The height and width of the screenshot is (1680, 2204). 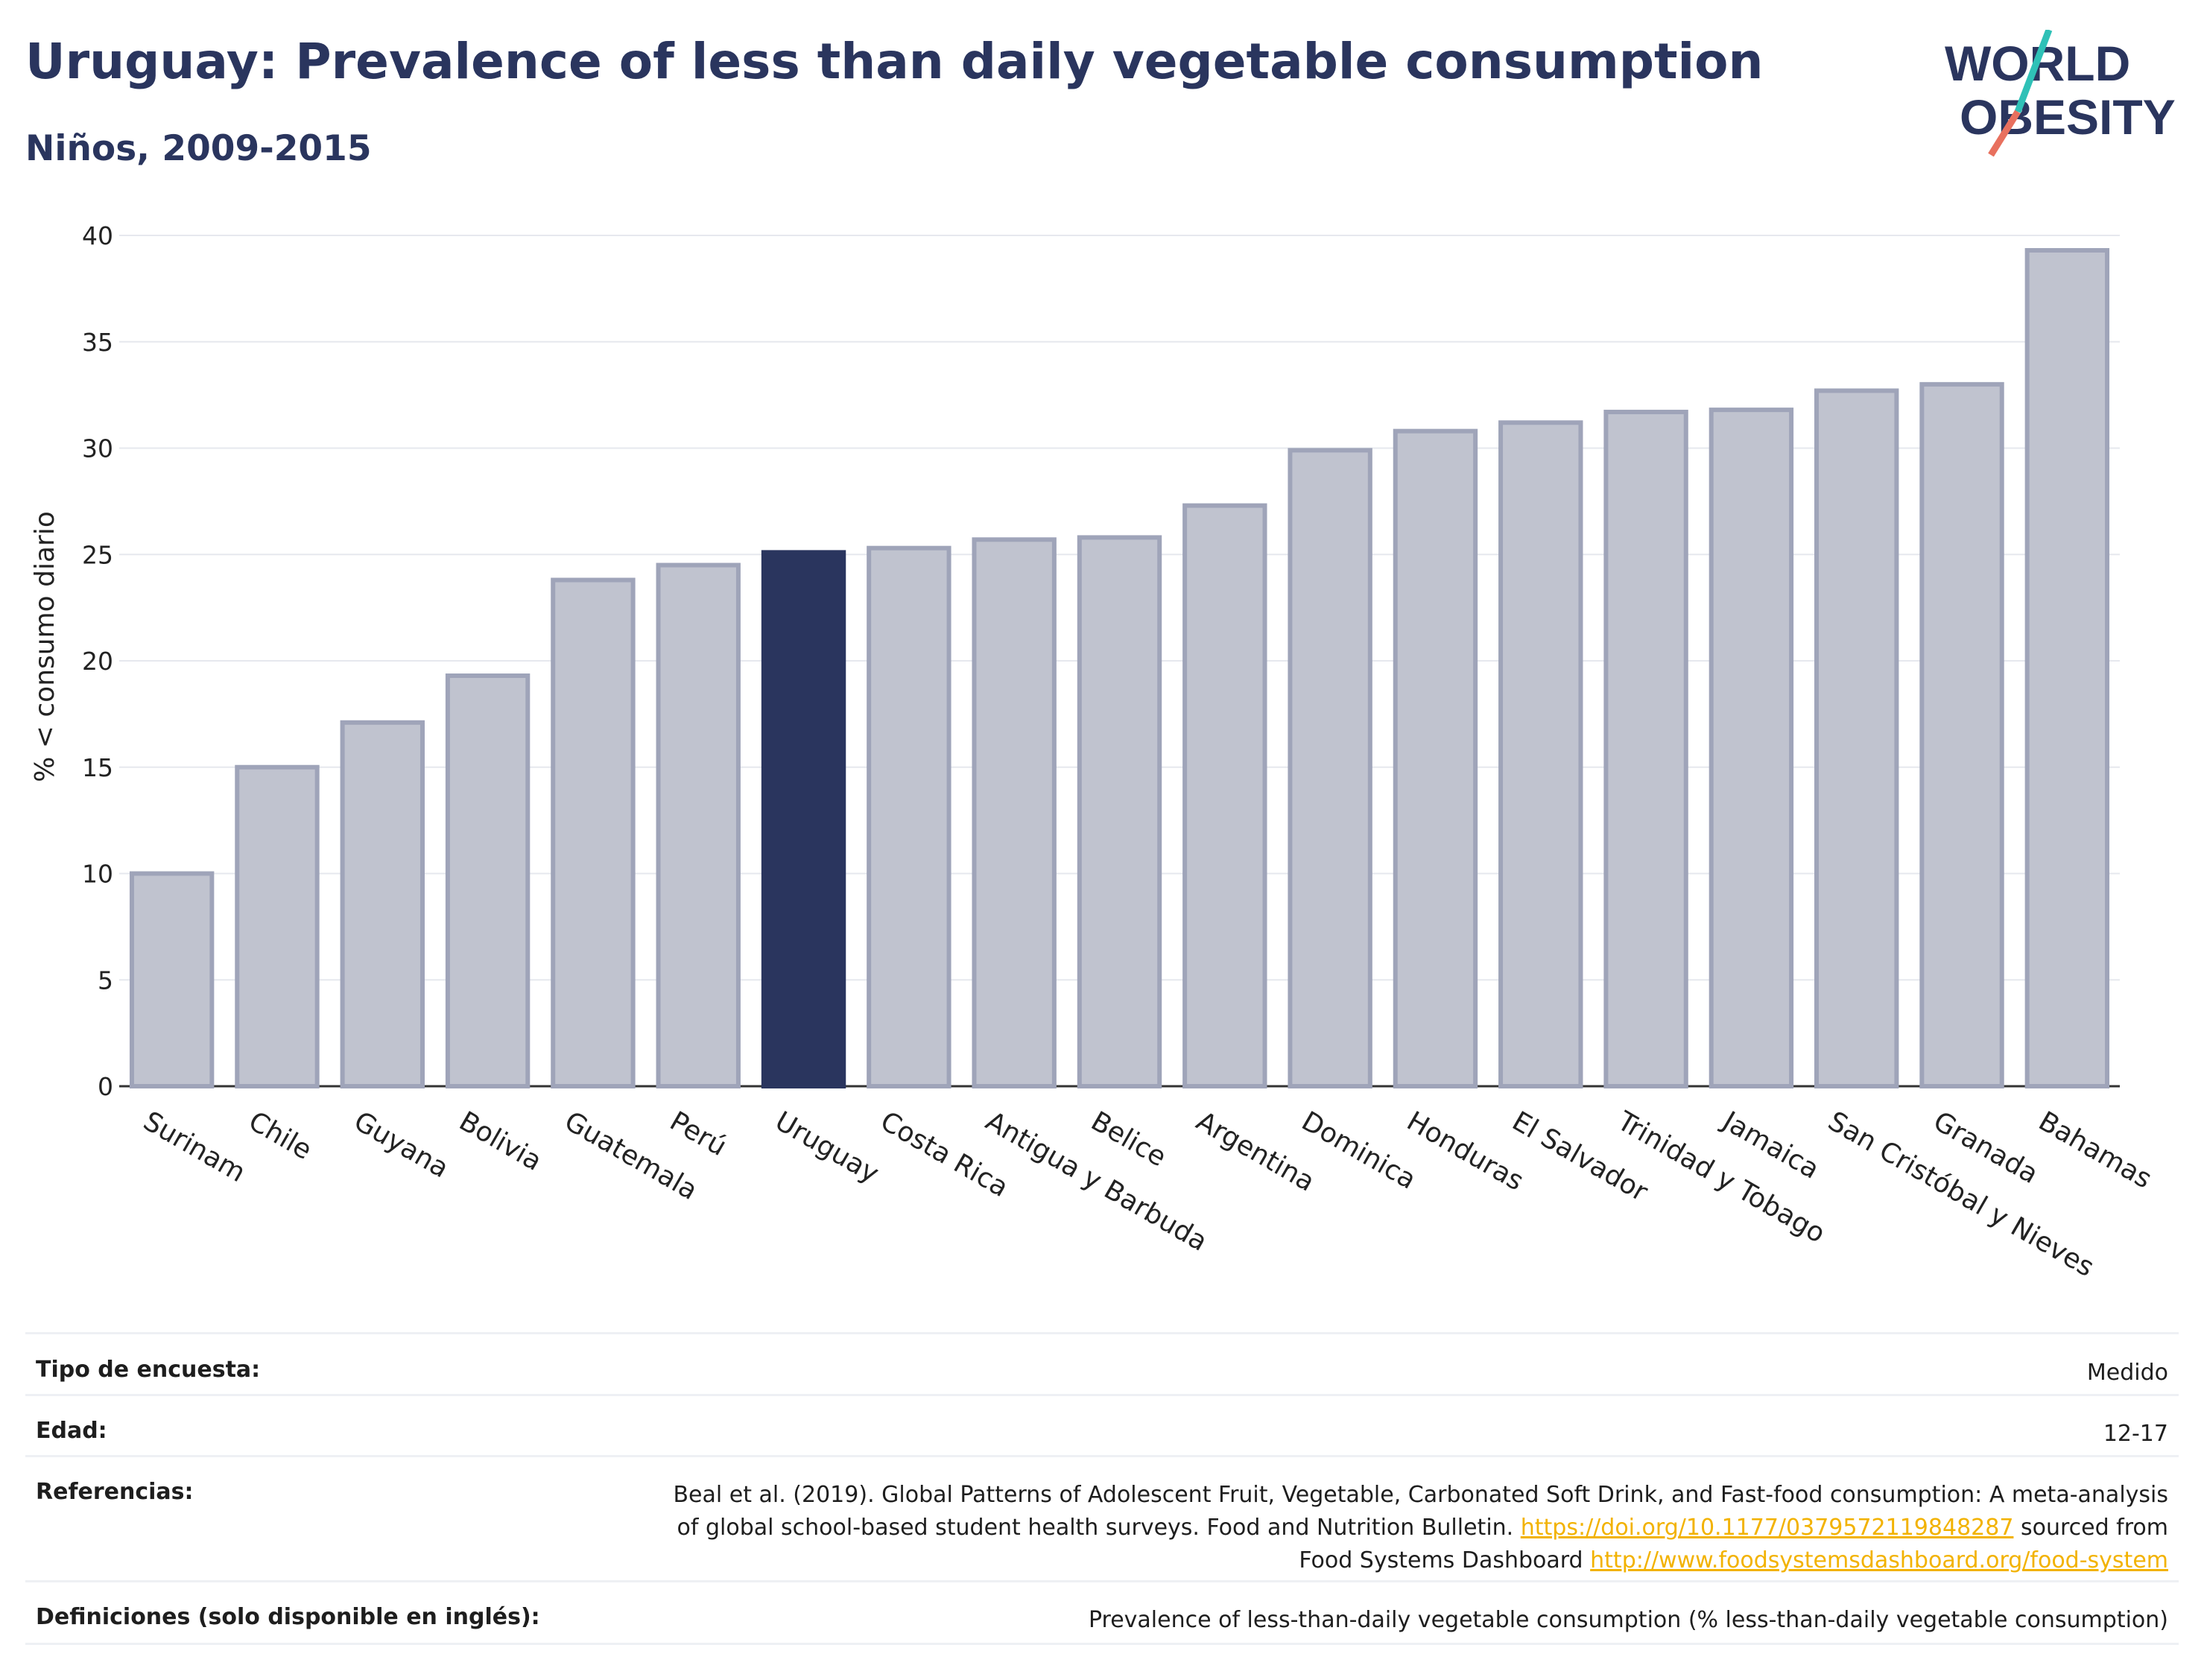 What do you see at coordinates (2033, 71) in the screenshot?
I see `logo-slash-top` at bounding box center [2033, 71].